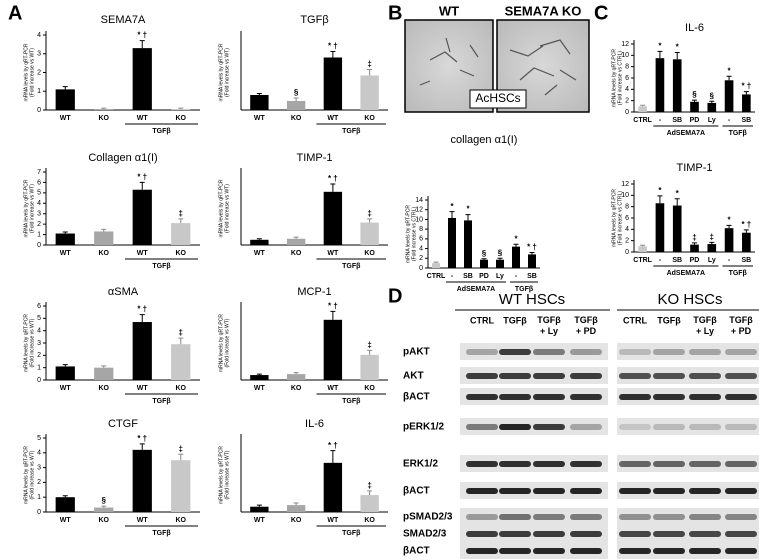 Image resolution: width=759 pixels, height=560 pixels. What do you see at coordinates (416, 551) in the screenshot?
I see `blot-row-label: βACT` at bounding box center [416, 551].